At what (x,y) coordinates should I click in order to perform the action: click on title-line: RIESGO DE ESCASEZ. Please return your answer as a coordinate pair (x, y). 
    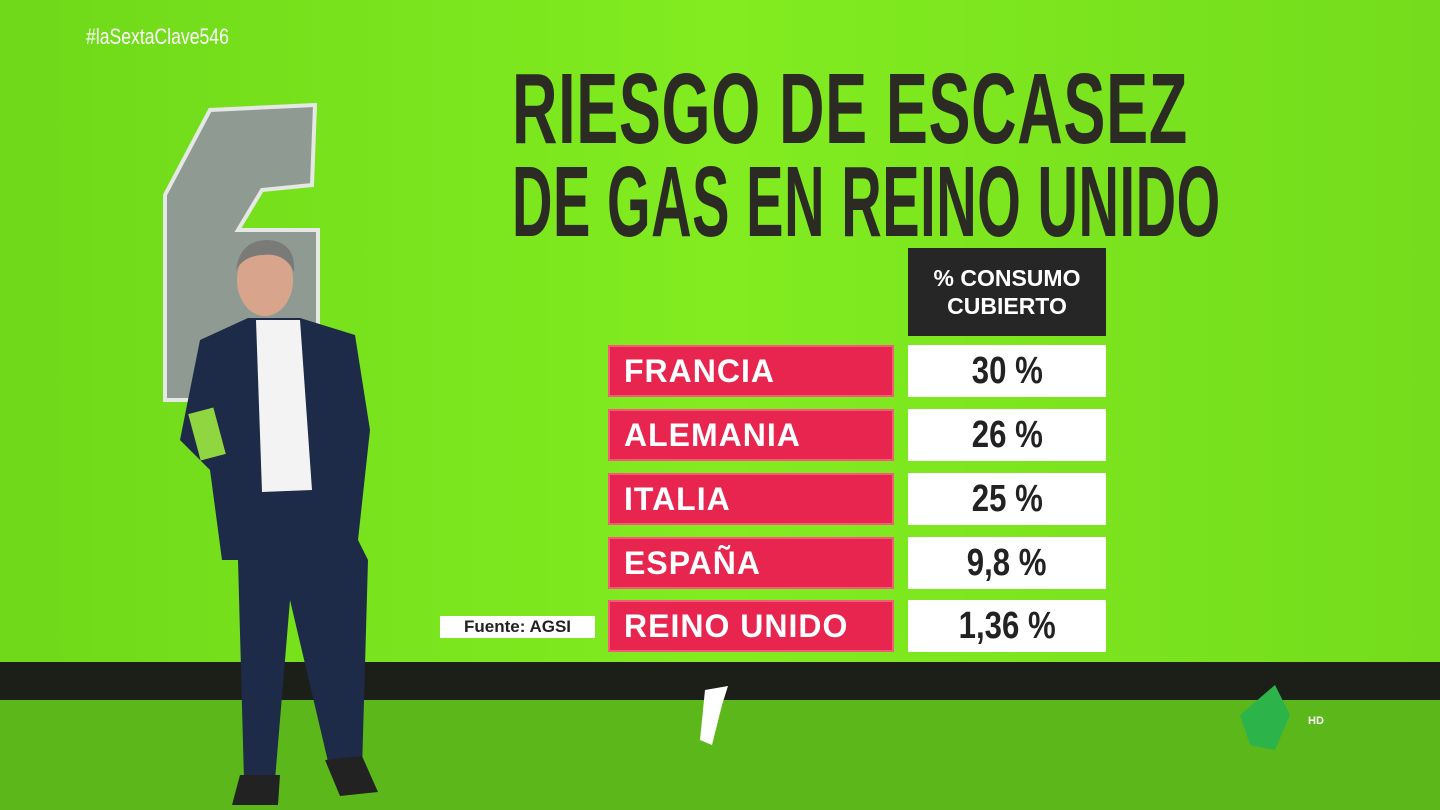
    Looking at the image, I should click on (850, 109).